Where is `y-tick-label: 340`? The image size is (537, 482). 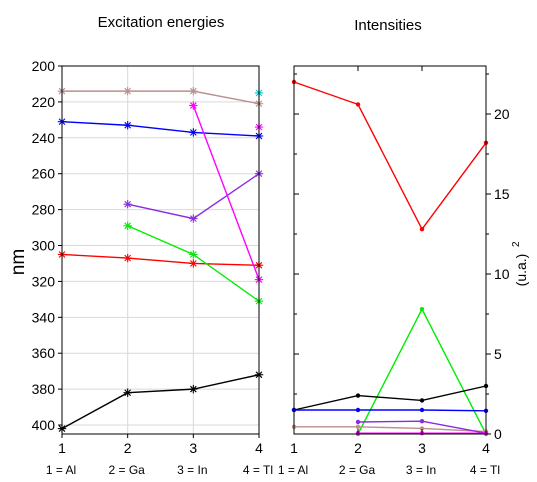 y-tick-label: 340 is located at coordinates (44, 317).